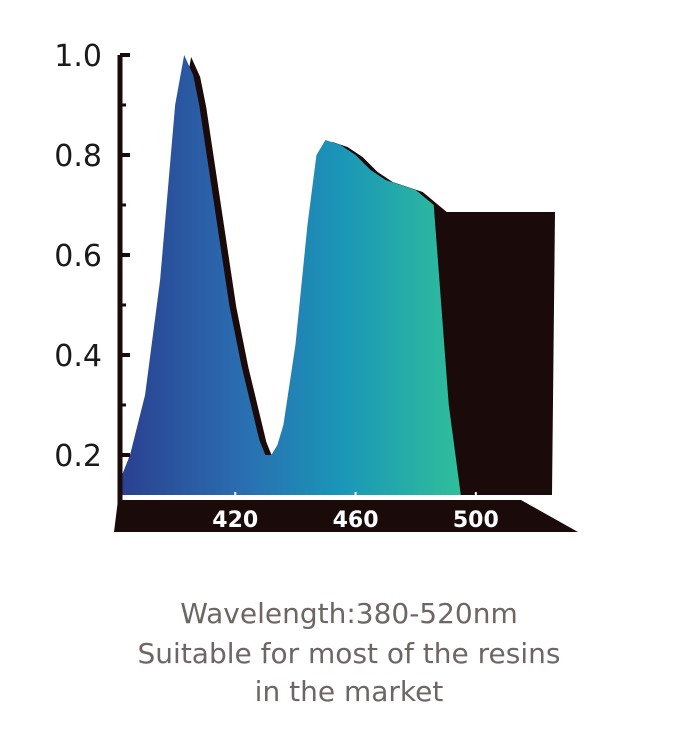  I want to click on x-tick-label: 420, so click(235, 520).